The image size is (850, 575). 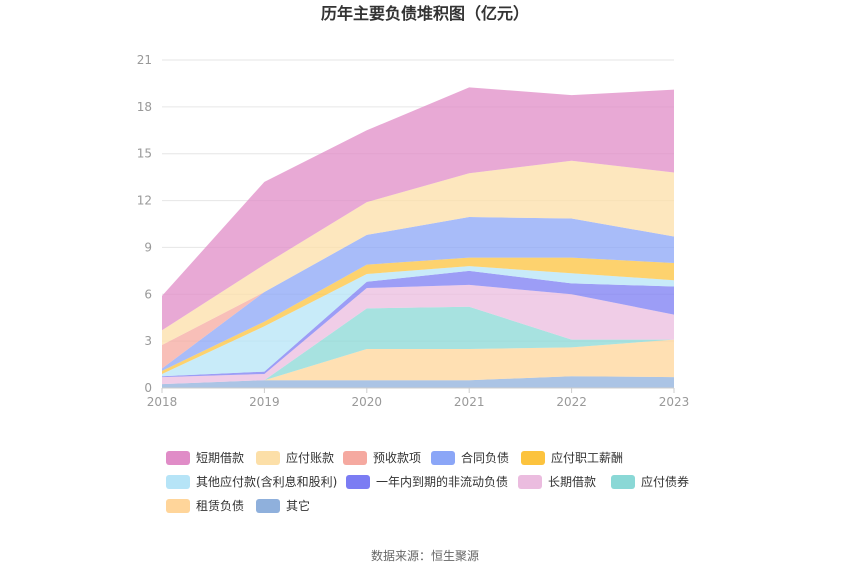 What do you see at coordinates (266, 481) in the screenshot?
I see `legend-label: 其他应付款(含利息和股利)` at bounding box center [266, 481].